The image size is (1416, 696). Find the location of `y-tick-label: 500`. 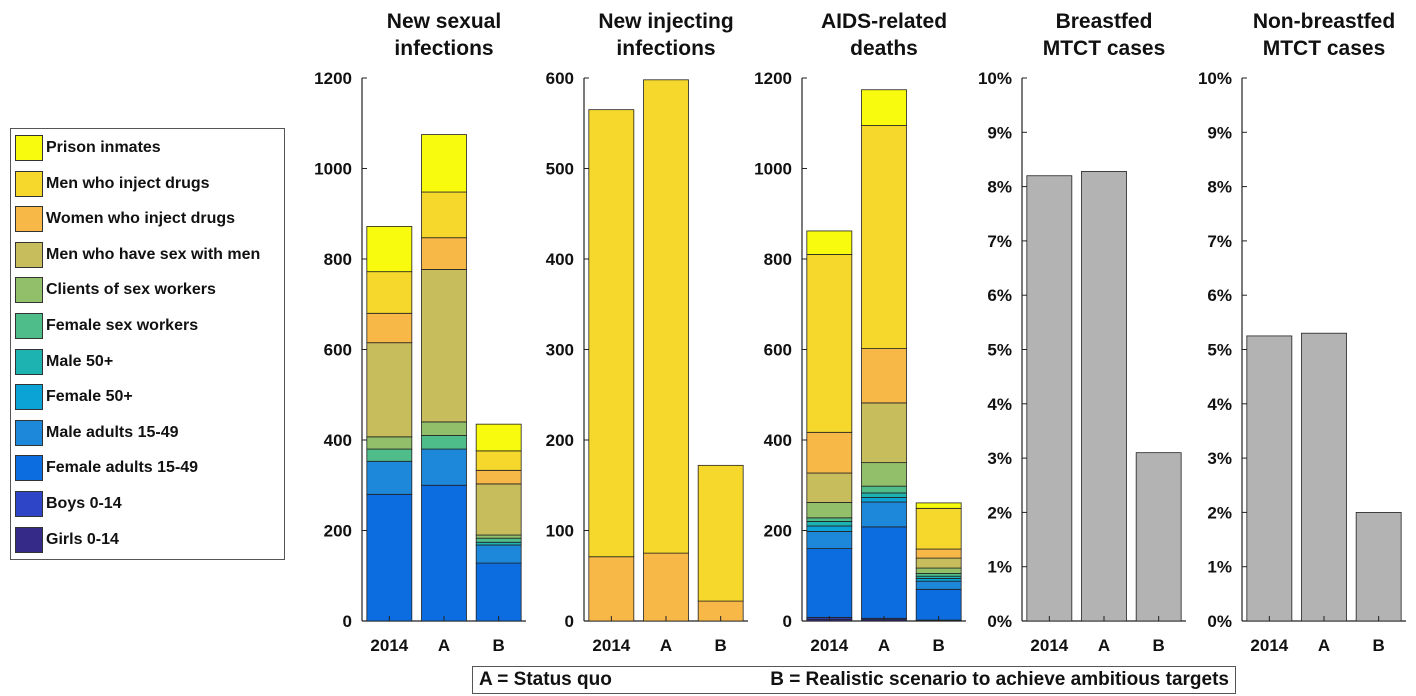

y-tick-label: 500 is located at coordinates (560, 169).